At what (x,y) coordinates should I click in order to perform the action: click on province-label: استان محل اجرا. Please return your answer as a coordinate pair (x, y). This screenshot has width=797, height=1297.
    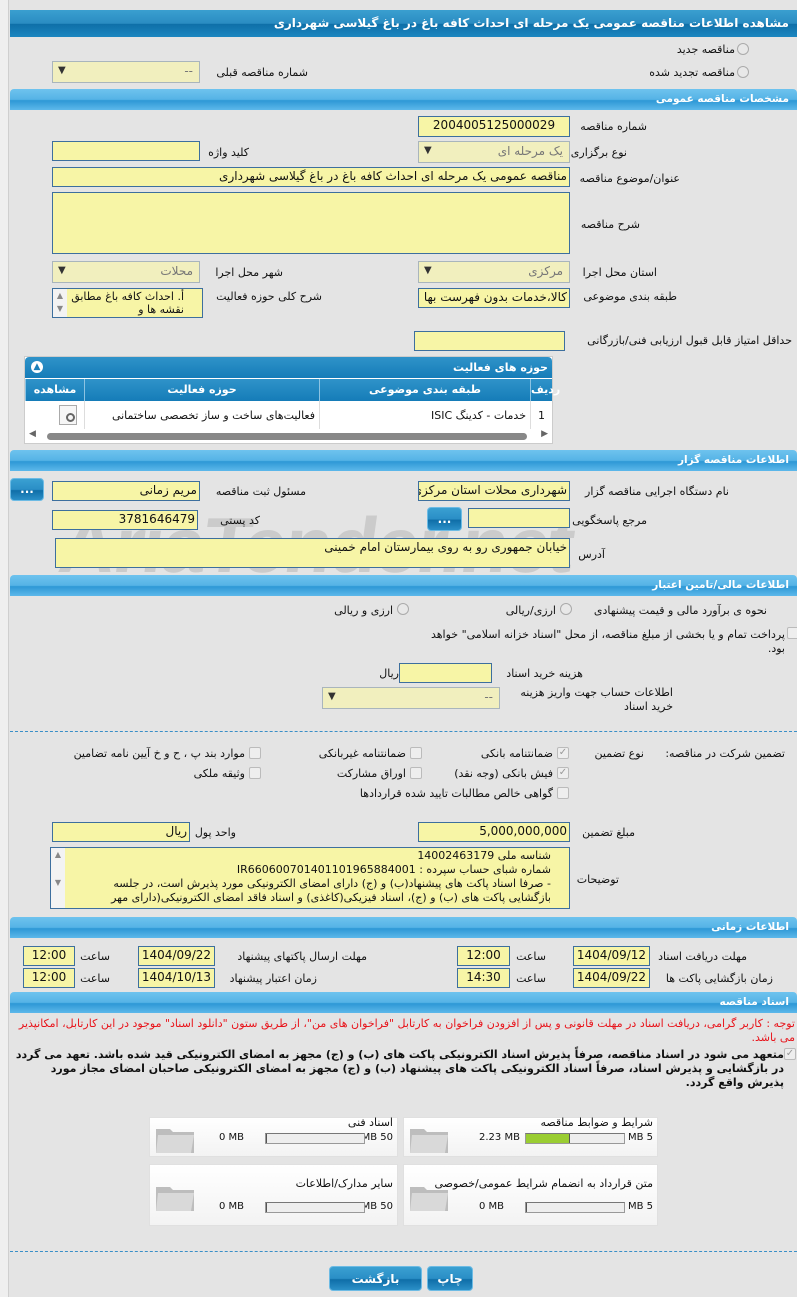
    Looking at the image, I should click on (619, 272).